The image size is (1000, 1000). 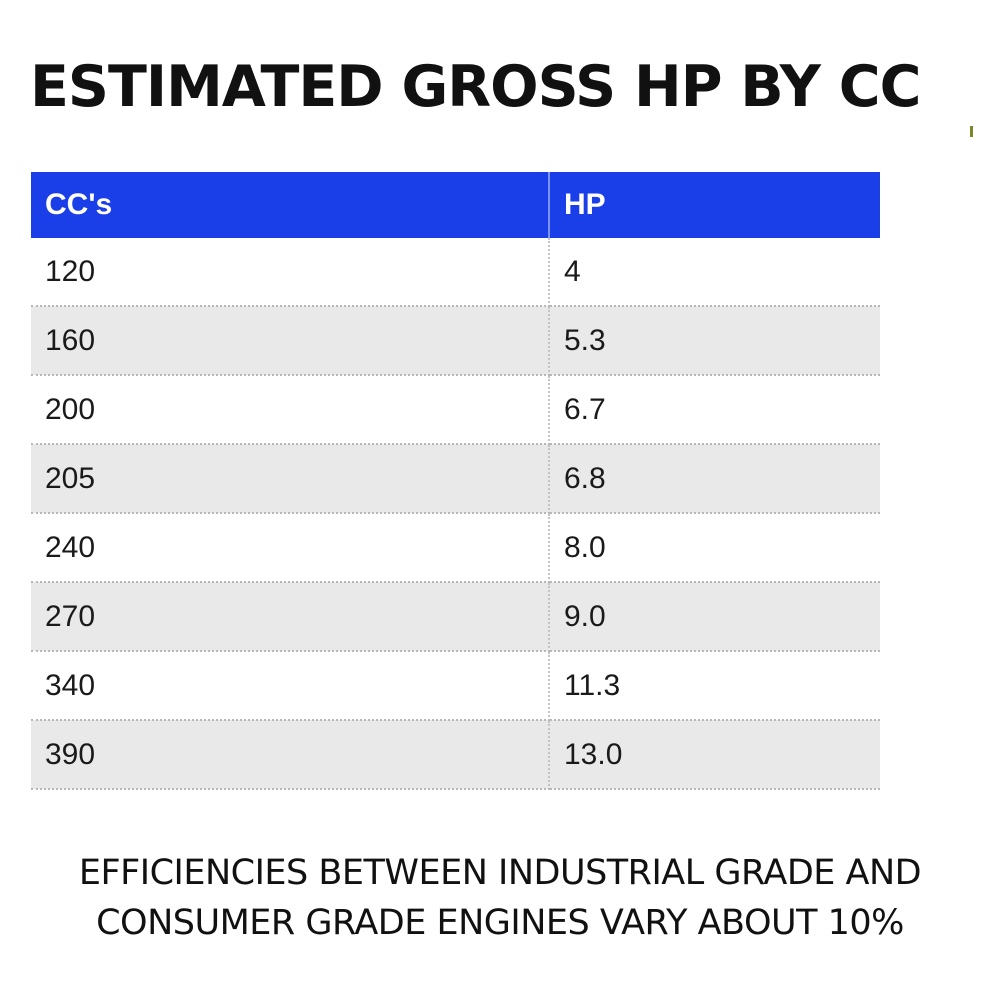 I want to click on table-row: 340 11.3, so click(x=455, y=686).